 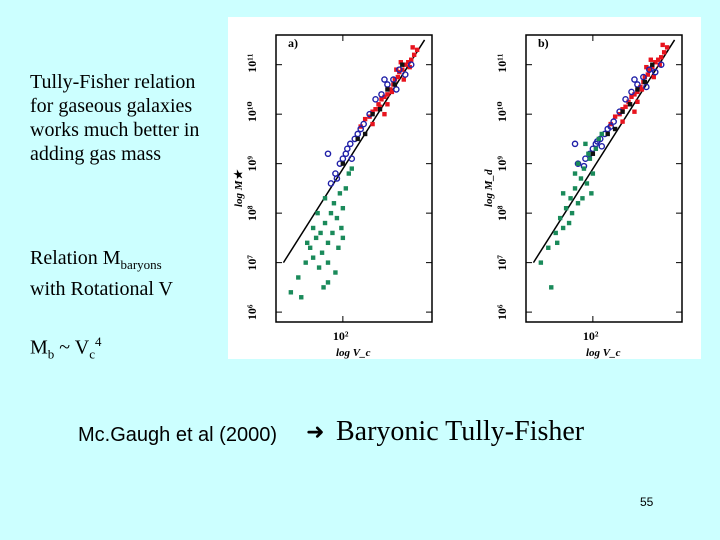 What do you see at coordinates (252, 111) in the screenshot?
I see `y-tick-label: 10¹⁰` at bounding box center [252, 111].